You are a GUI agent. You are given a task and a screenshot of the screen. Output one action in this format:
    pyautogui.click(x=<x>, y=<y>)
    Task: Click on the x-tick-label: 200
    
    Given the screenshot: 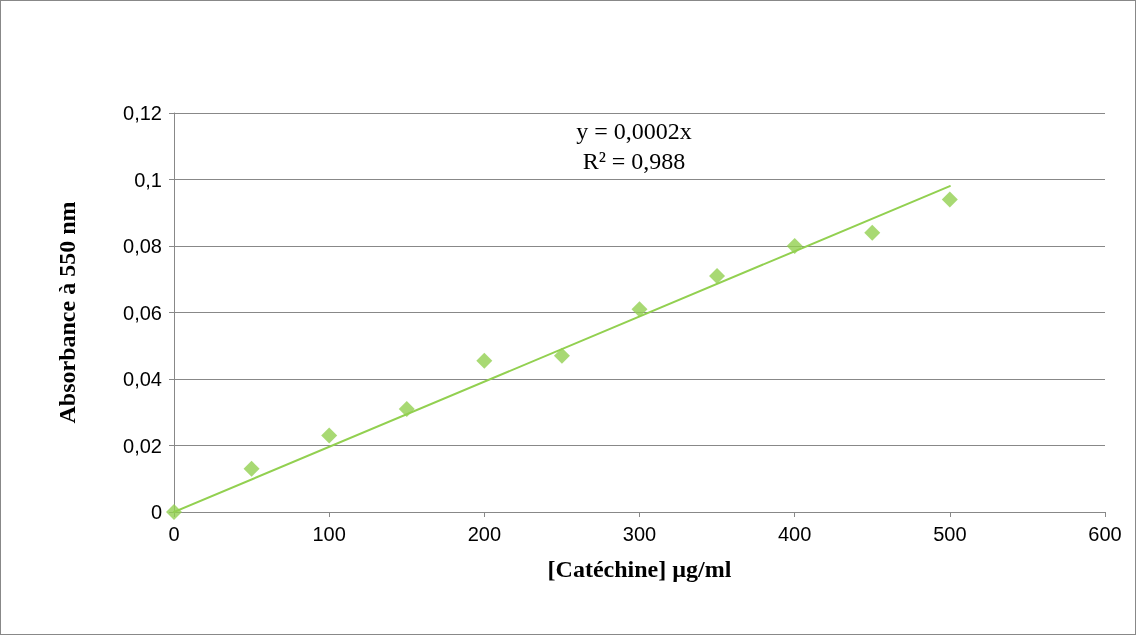 What is the action you would take?
    pyautogui.click(x=484, y=534)
    